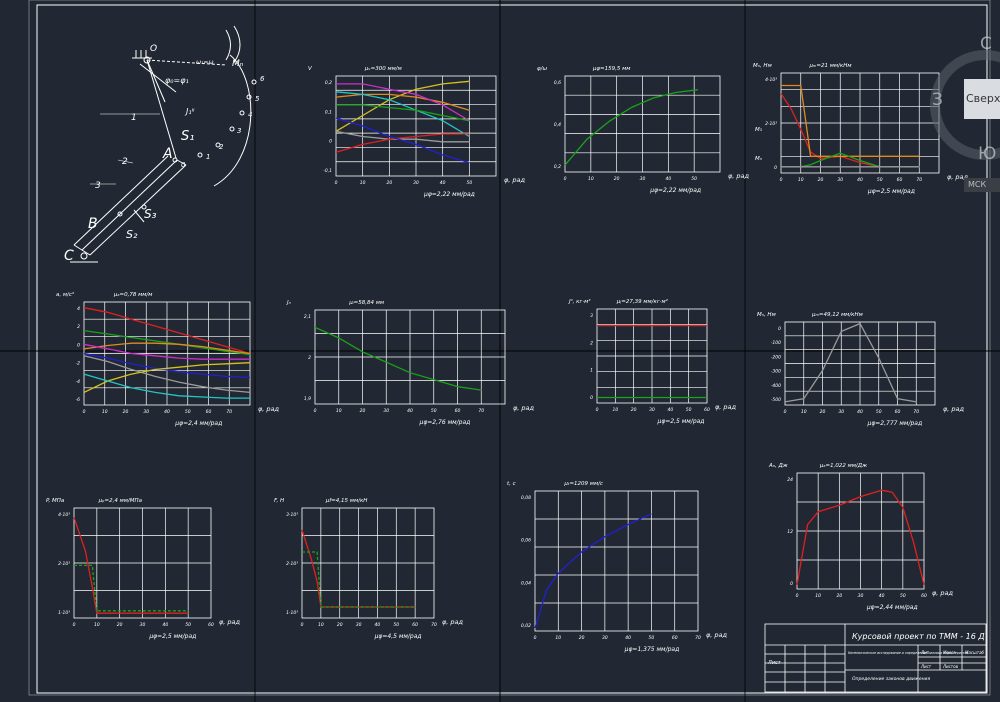 Image resolution: width=1000 pixels, height=702 pixels. What do you see at coordinates (579, 301) in the screenshot?
I see `chart-ylabel: Jᴵᴵ, кг·м²` at bounding box center [579, 301].